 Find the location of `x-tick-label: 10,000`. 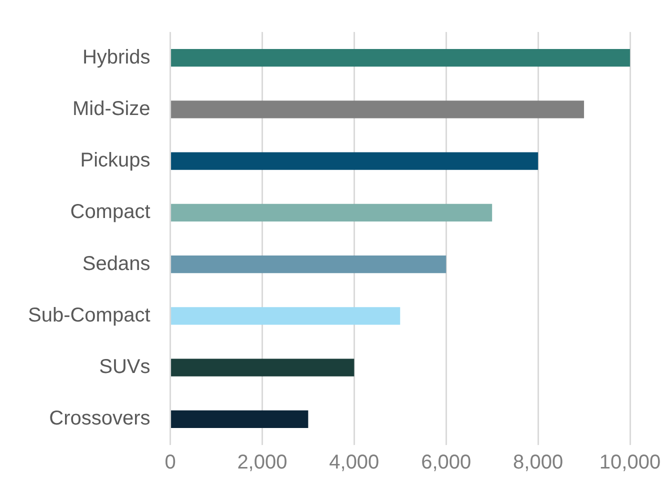

x-tick-label: 10,000 is located at coordinates (630, 463).